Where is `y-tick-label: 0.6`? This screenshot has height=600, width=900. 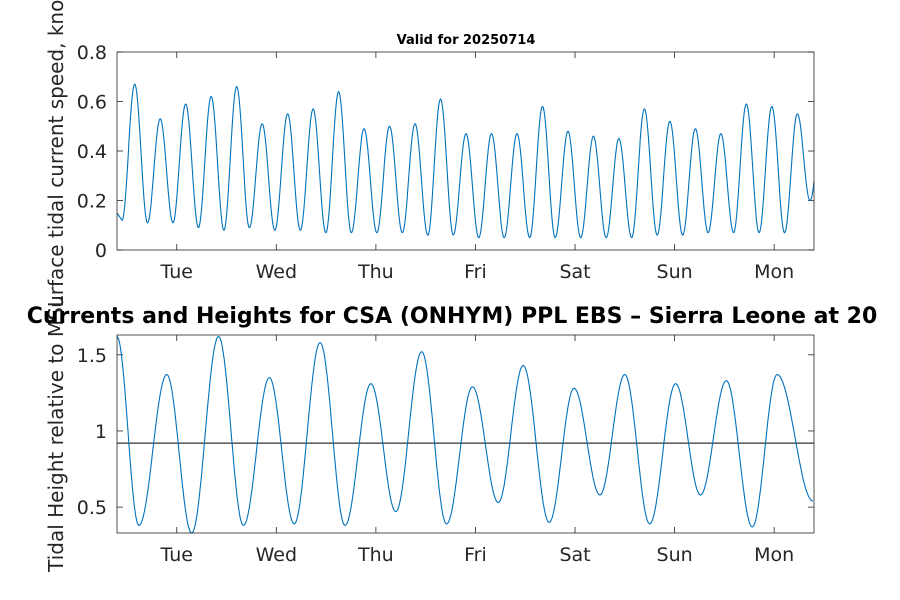 y-tick-label: 0.6 is located at coordinates (92, 103).